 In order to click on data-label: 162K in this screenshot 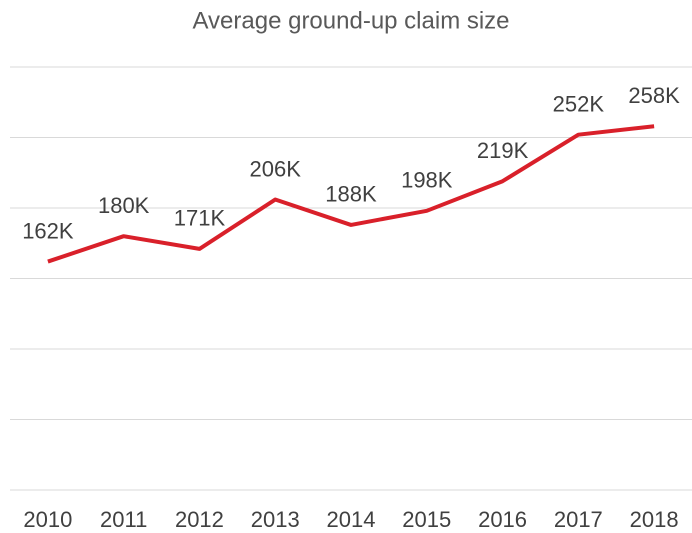, I will do `click(48, 230)`.